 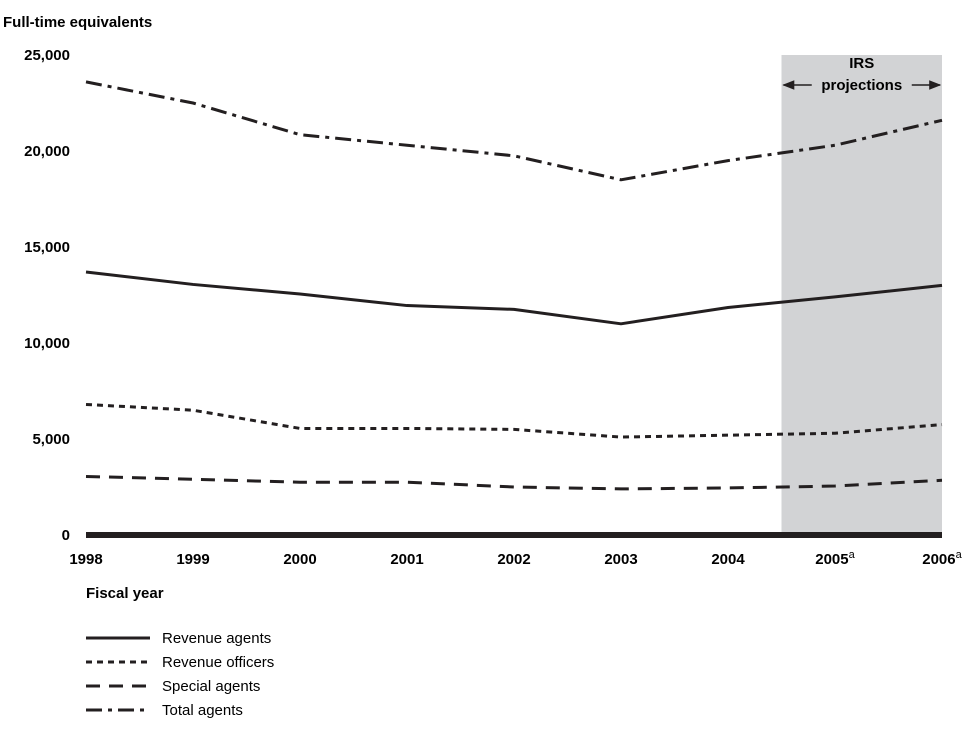 I want to click on series-line-special-agents, so click(x=514, y=482).